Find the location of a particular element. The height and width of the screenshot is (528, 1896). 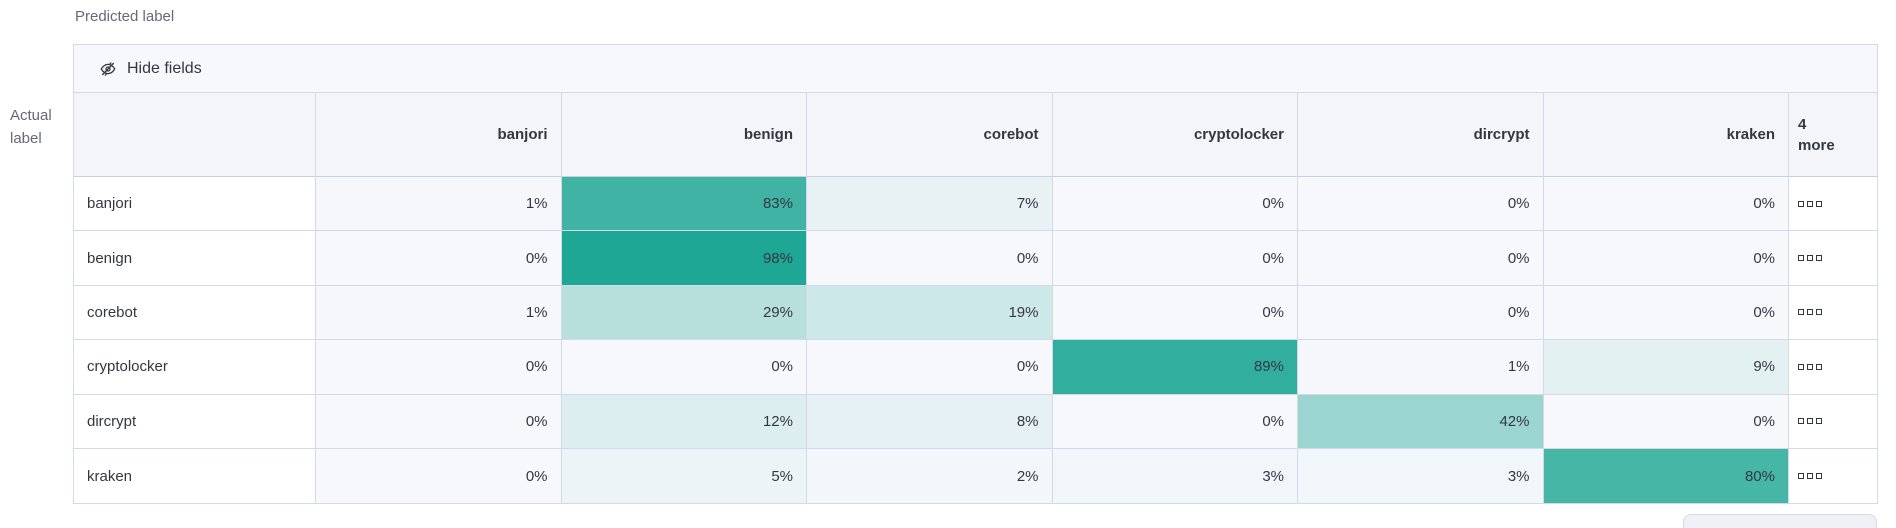

more-columns-cell-dircrypt is located at coordinates (1833, 421).